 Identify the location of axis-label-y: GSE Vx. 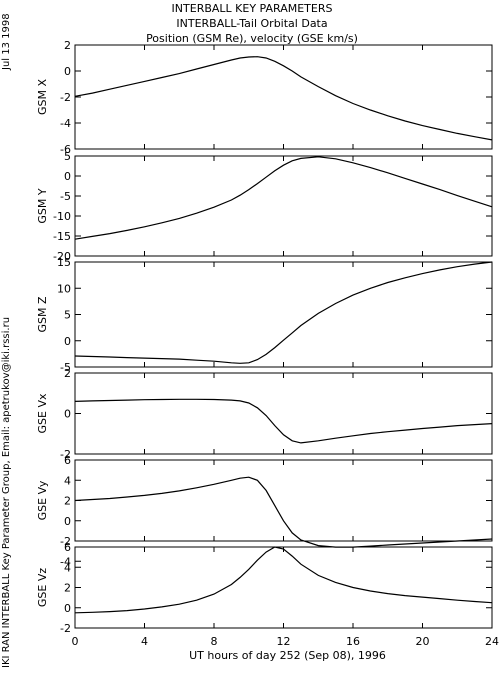
(42, 413).